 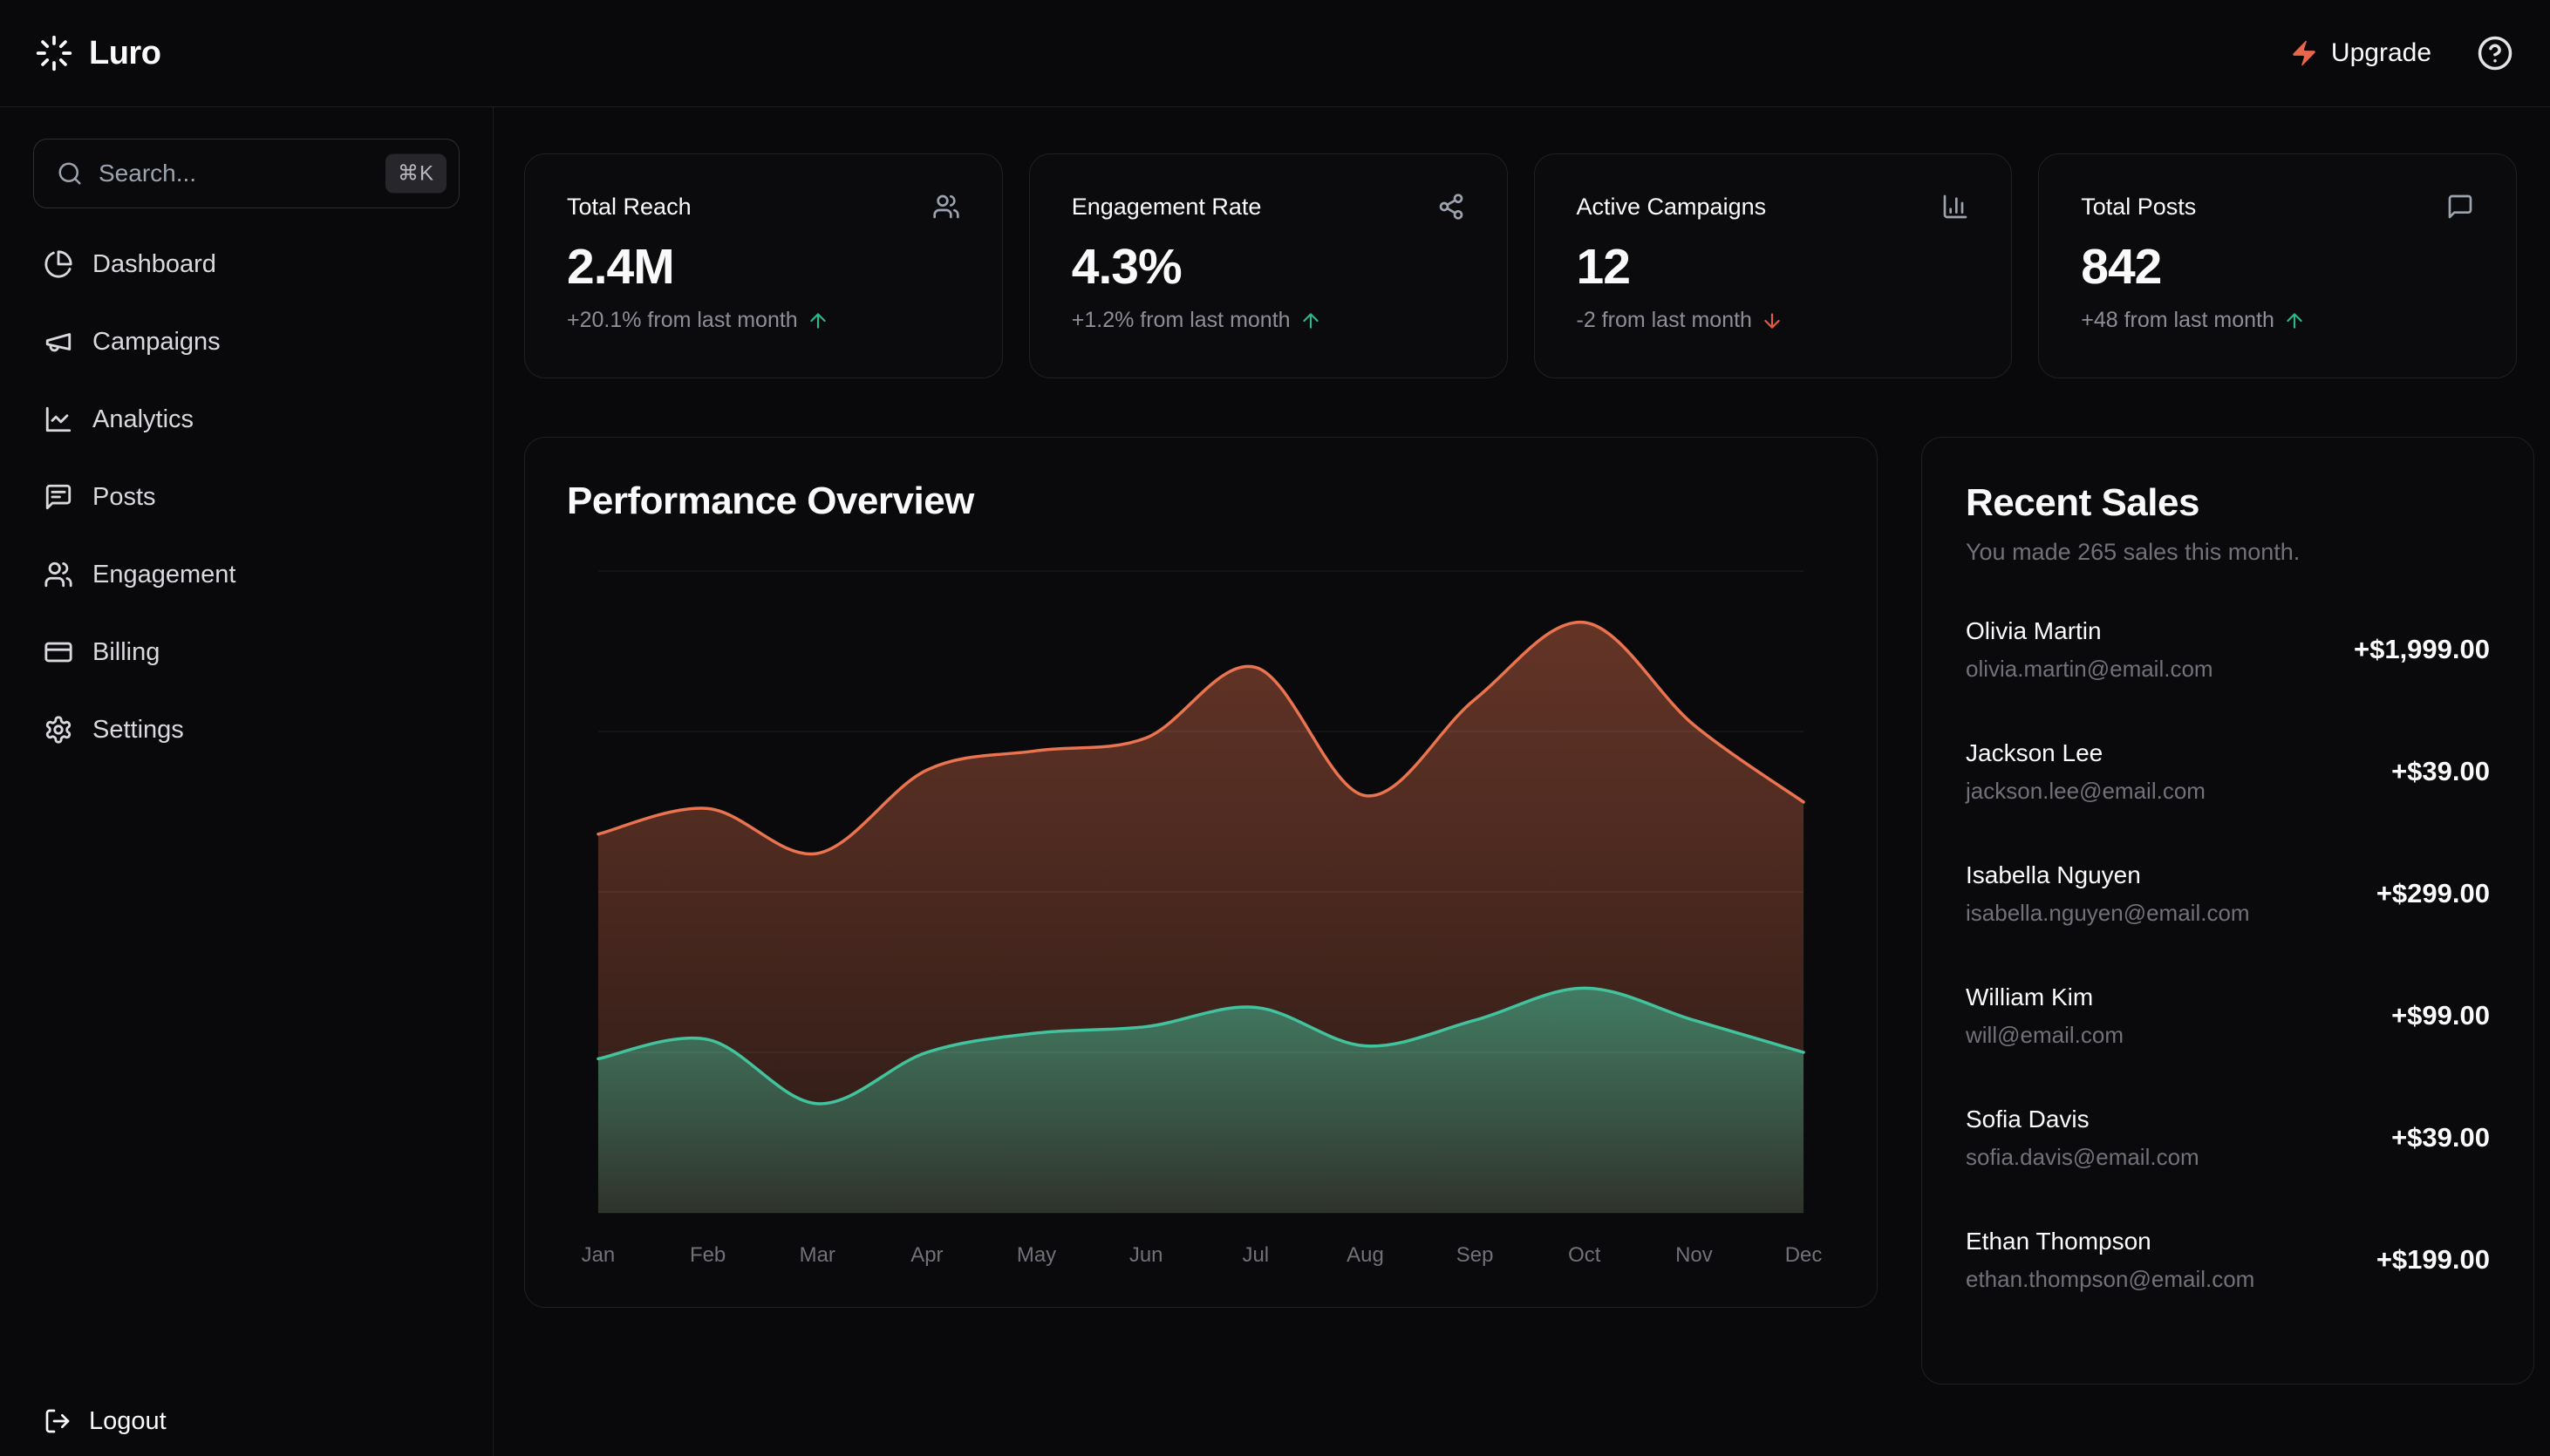 I want to click on pie-chart-icon, so click(x=58, y=264).